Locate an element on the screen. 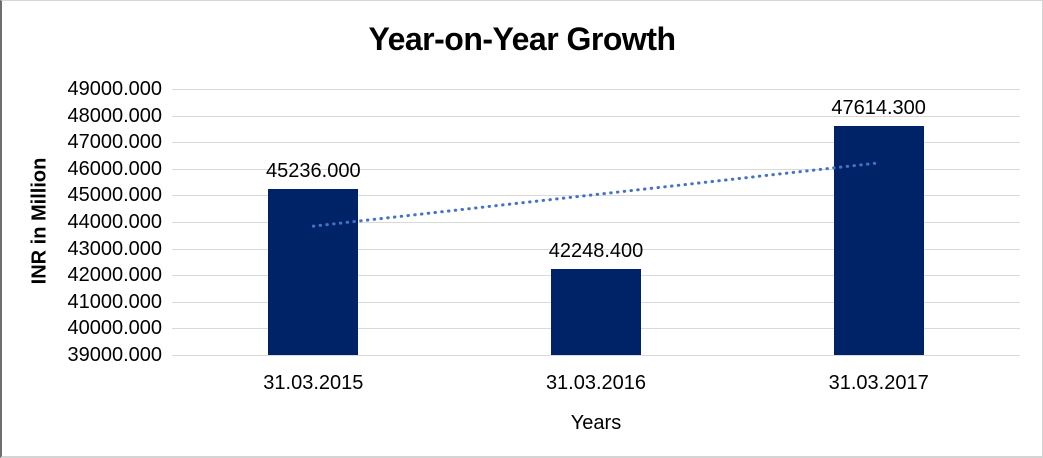  y-tick-label: 45000.000 is located at coordinates (114, 195).